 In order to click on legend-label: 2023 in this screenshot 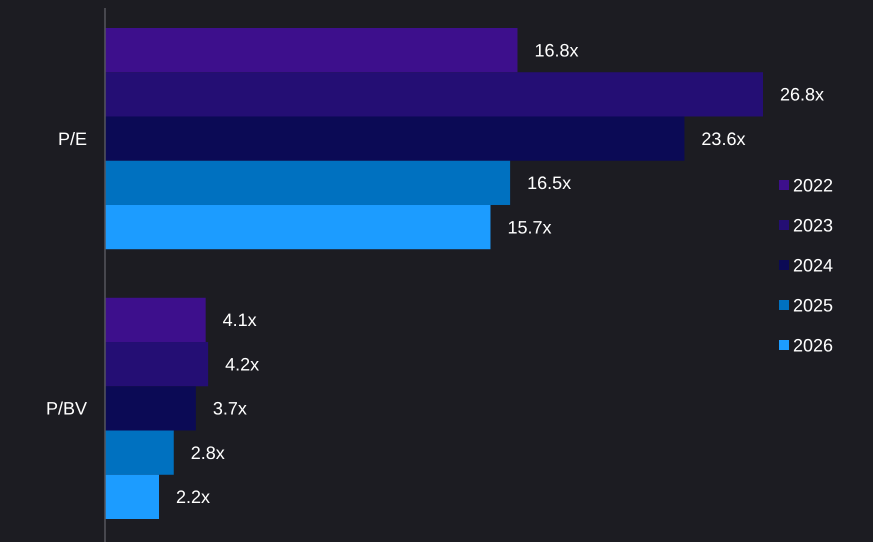, I will do `click(813, 225)`.